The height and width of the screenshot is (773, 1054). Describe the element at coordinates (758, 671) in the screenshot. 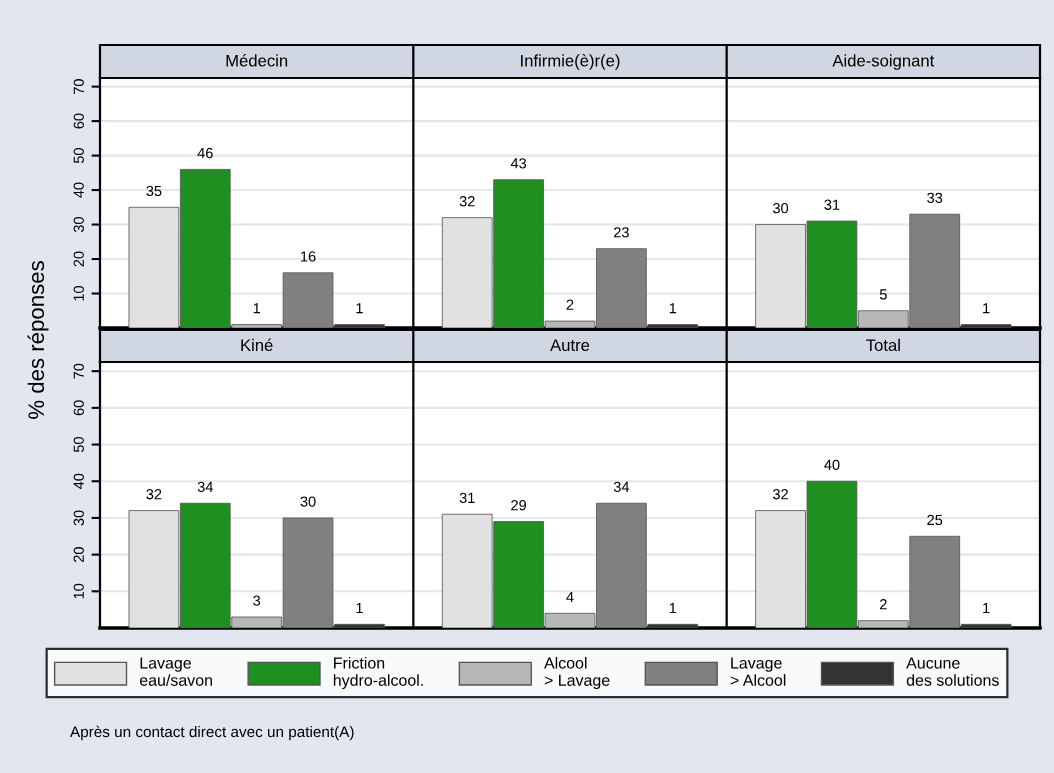

I see `legend-label: Lavage > Alcool` at that location.